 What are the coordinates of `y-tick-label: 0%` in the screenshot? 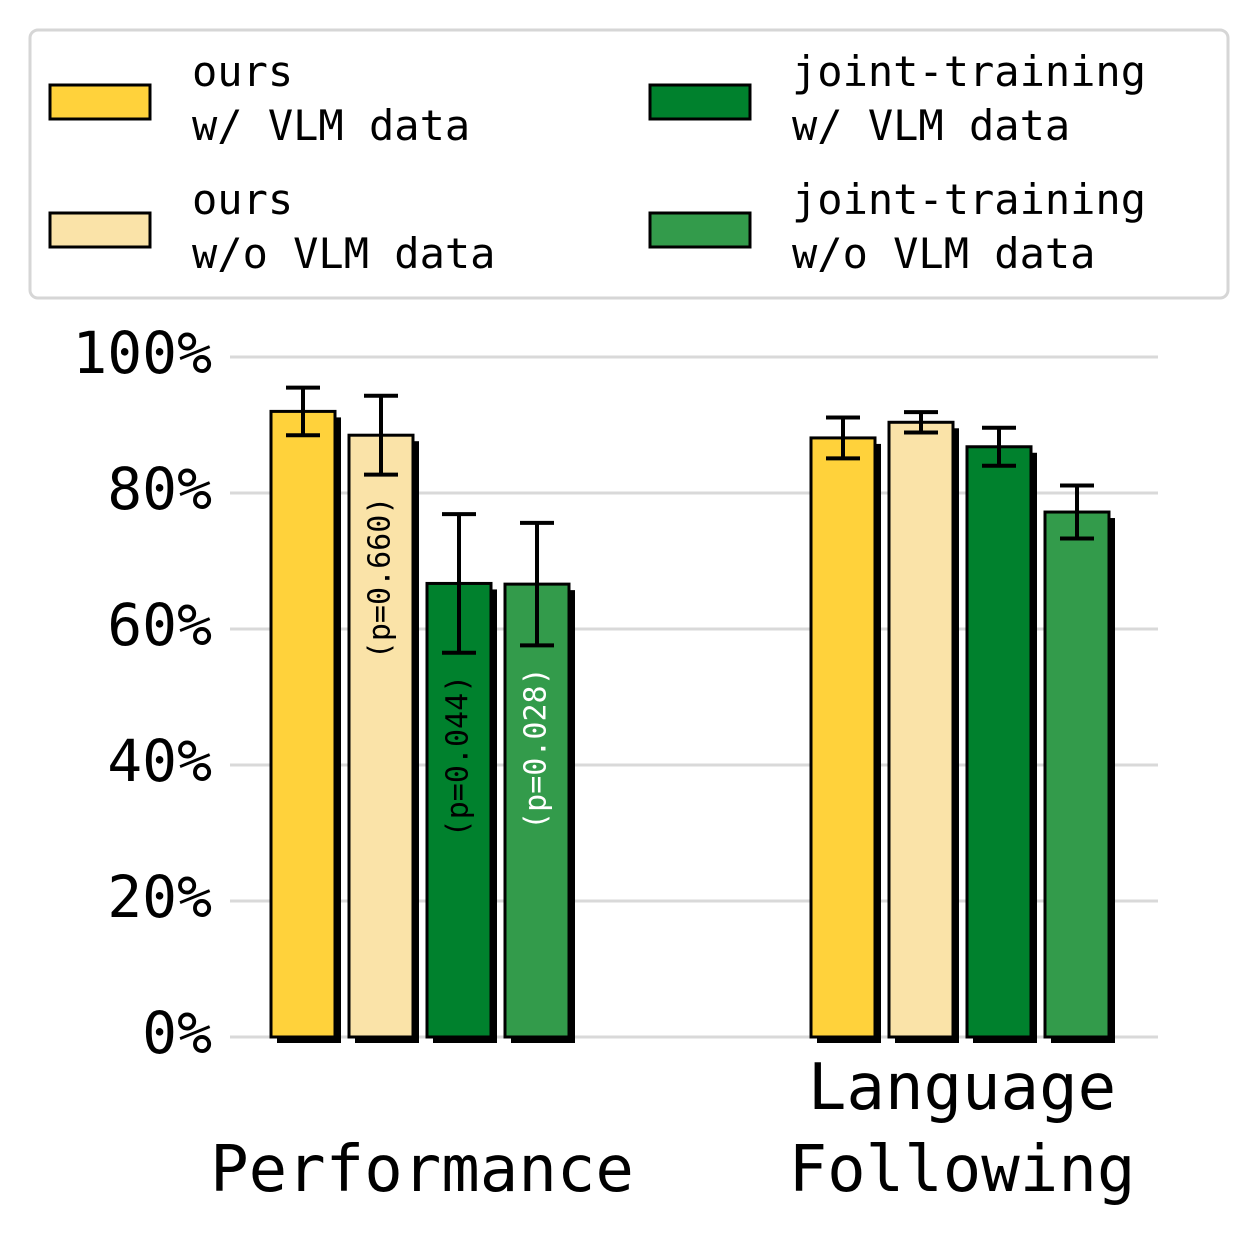 It's located at (177, 1033).